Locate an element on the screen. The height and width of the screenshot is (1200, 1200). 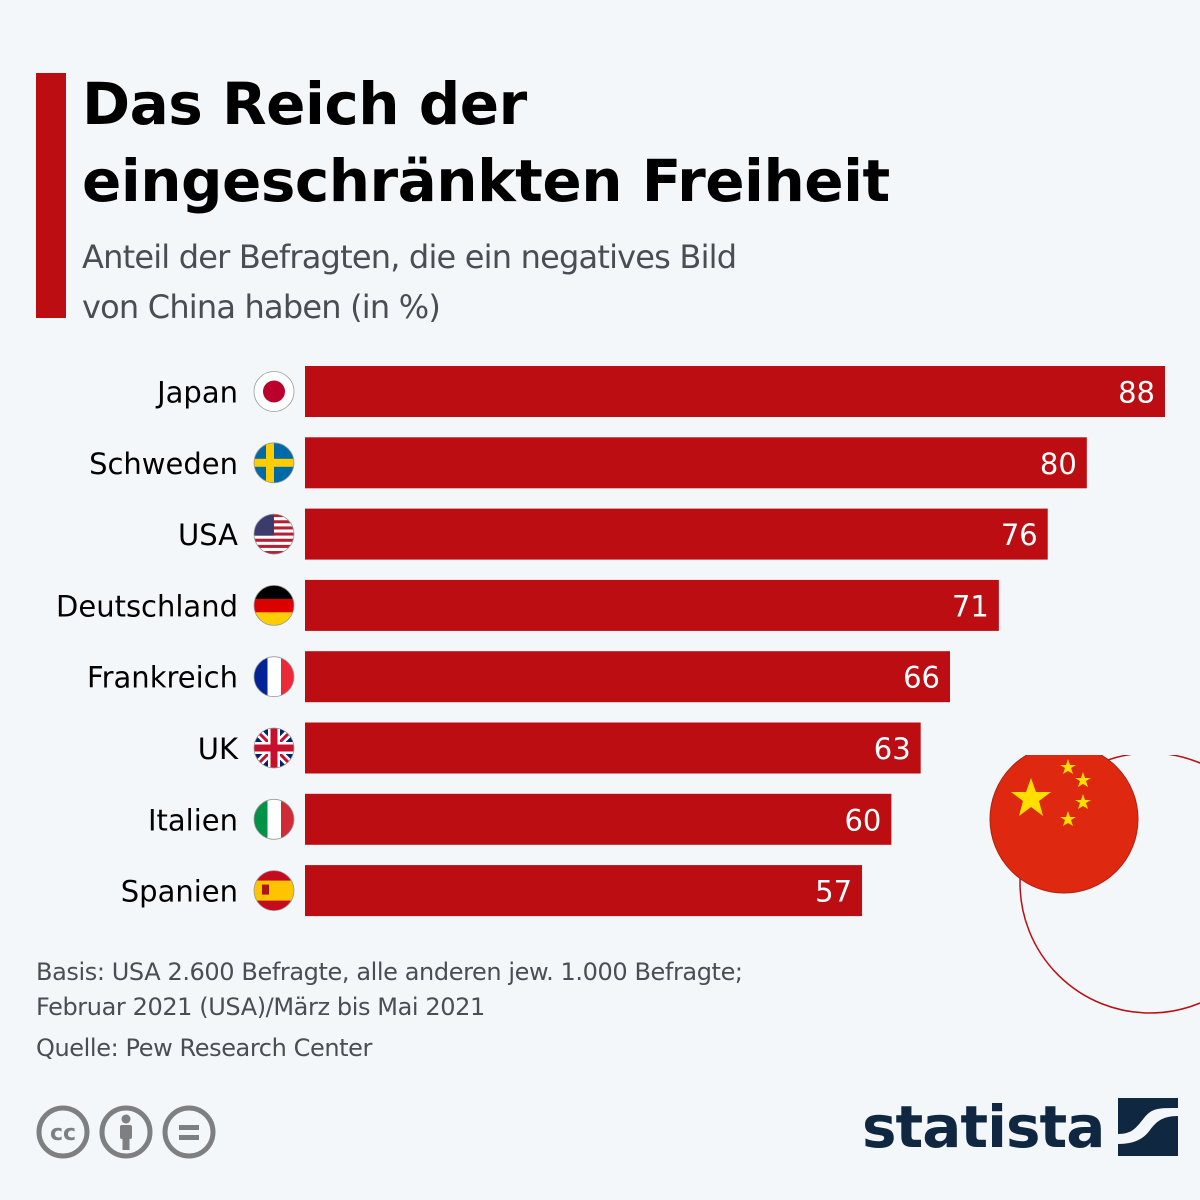
category-label: USA is located at coordinates (208, 535).